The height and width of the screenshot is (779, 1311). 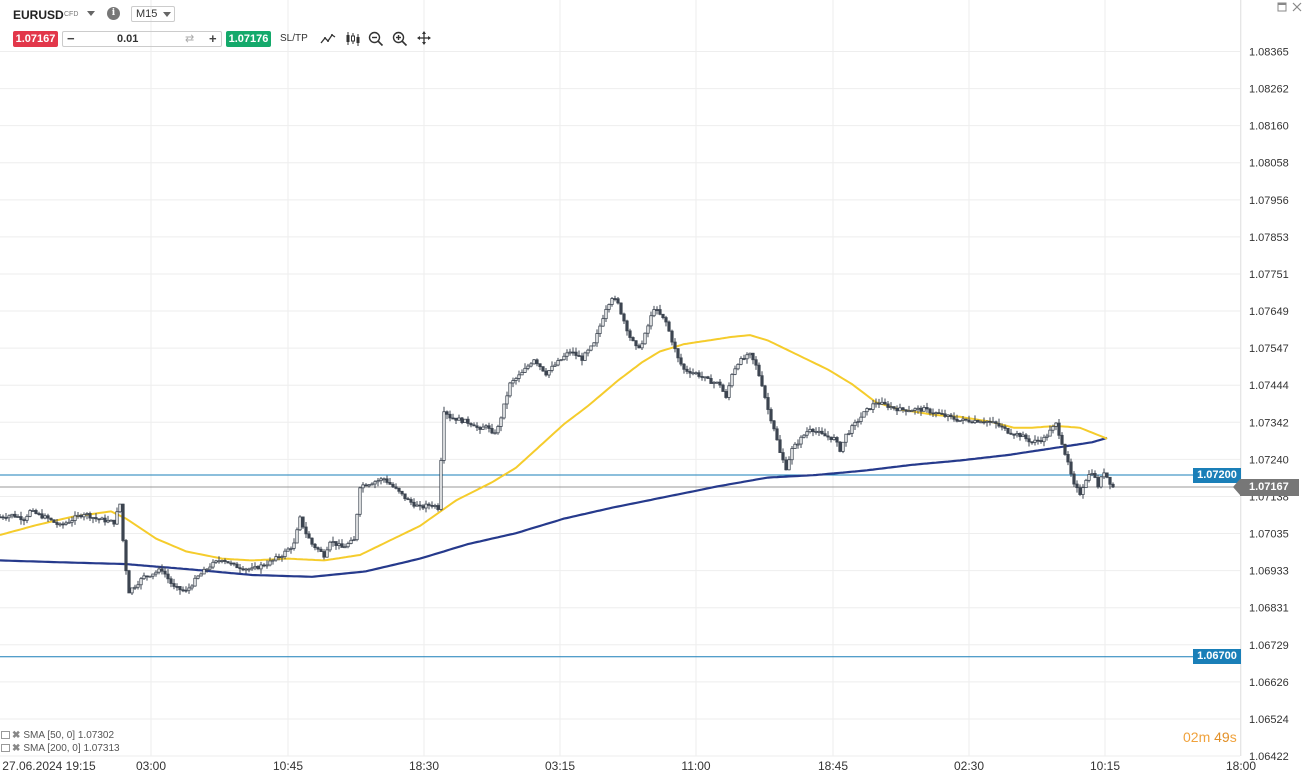 I want to click on increase-button: +, so click(x=213, y=38).